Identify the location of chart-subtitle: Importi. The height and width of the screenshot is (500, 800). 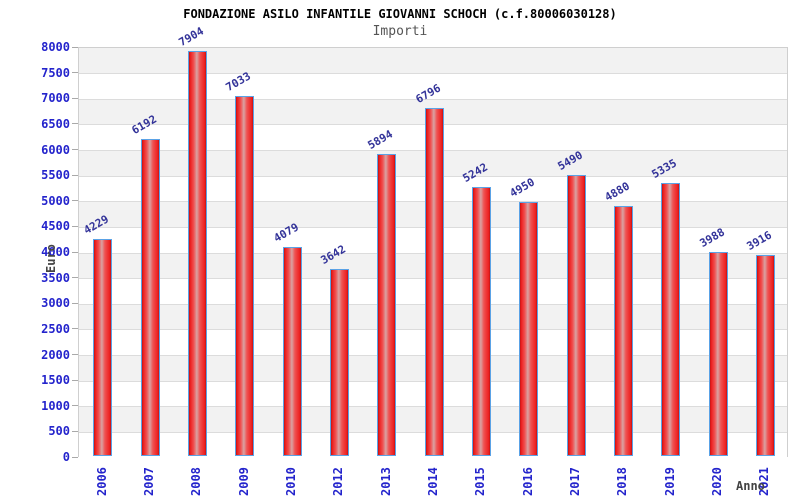
(400, 31).